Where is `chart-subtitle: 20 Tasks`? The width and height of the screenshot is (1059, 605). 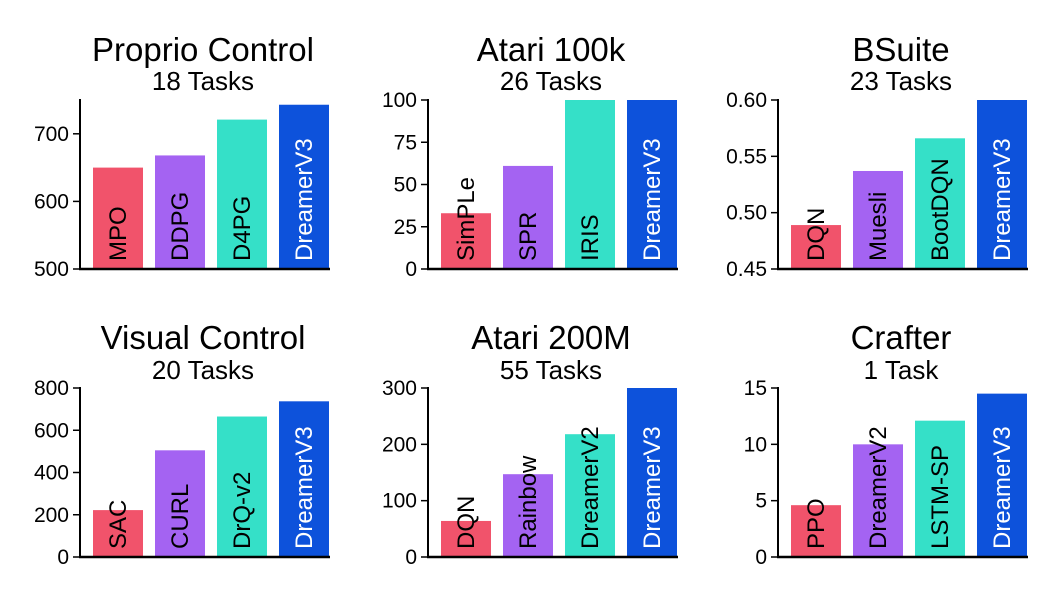
chart-subtitle: 20 Tasks is located at coordinates (203, 370).